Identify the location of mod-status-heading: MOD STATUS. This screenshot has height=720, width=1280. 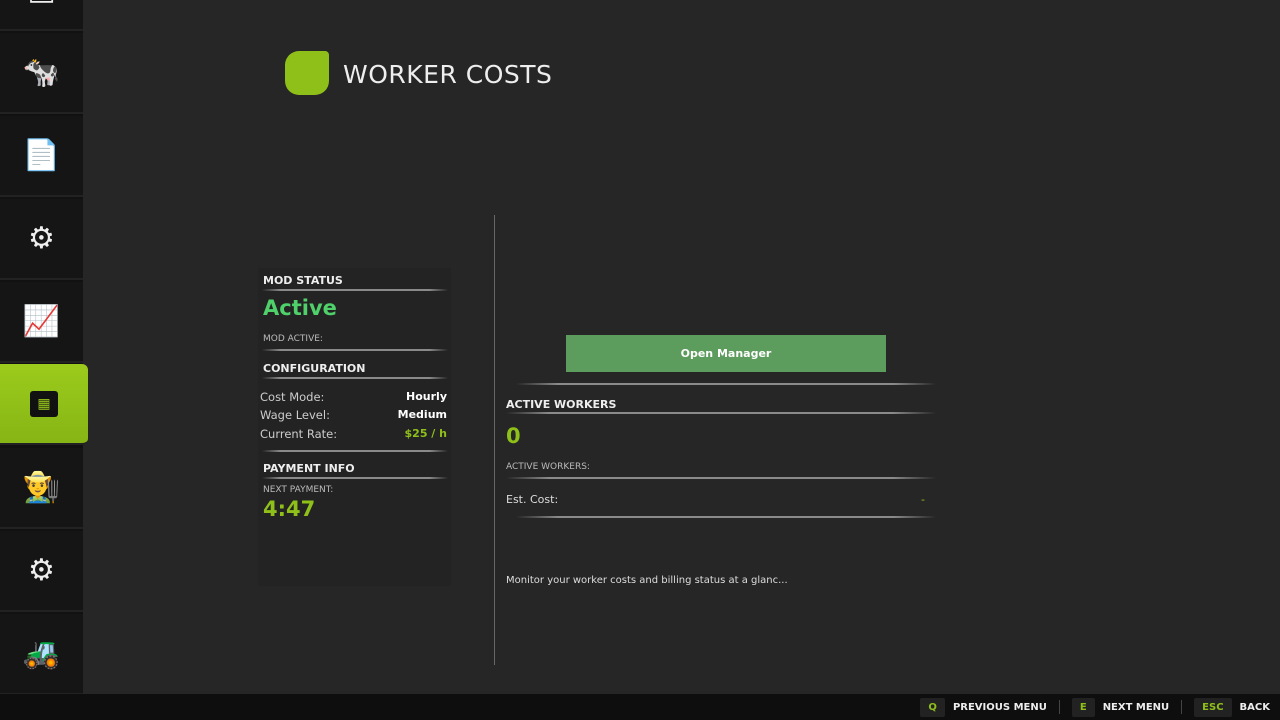
(303, 280).